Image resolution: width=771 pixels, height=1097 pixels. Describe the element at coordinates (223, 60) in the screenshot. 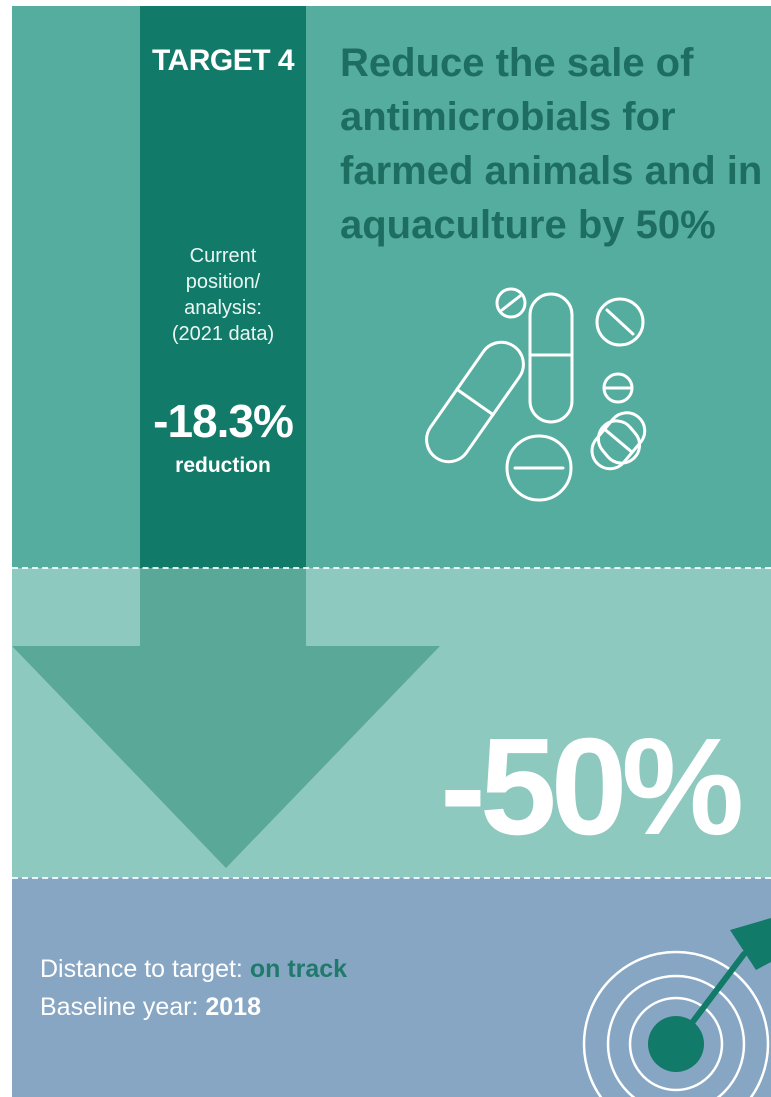

I see `target-number-label: TARGET 4` at that location.